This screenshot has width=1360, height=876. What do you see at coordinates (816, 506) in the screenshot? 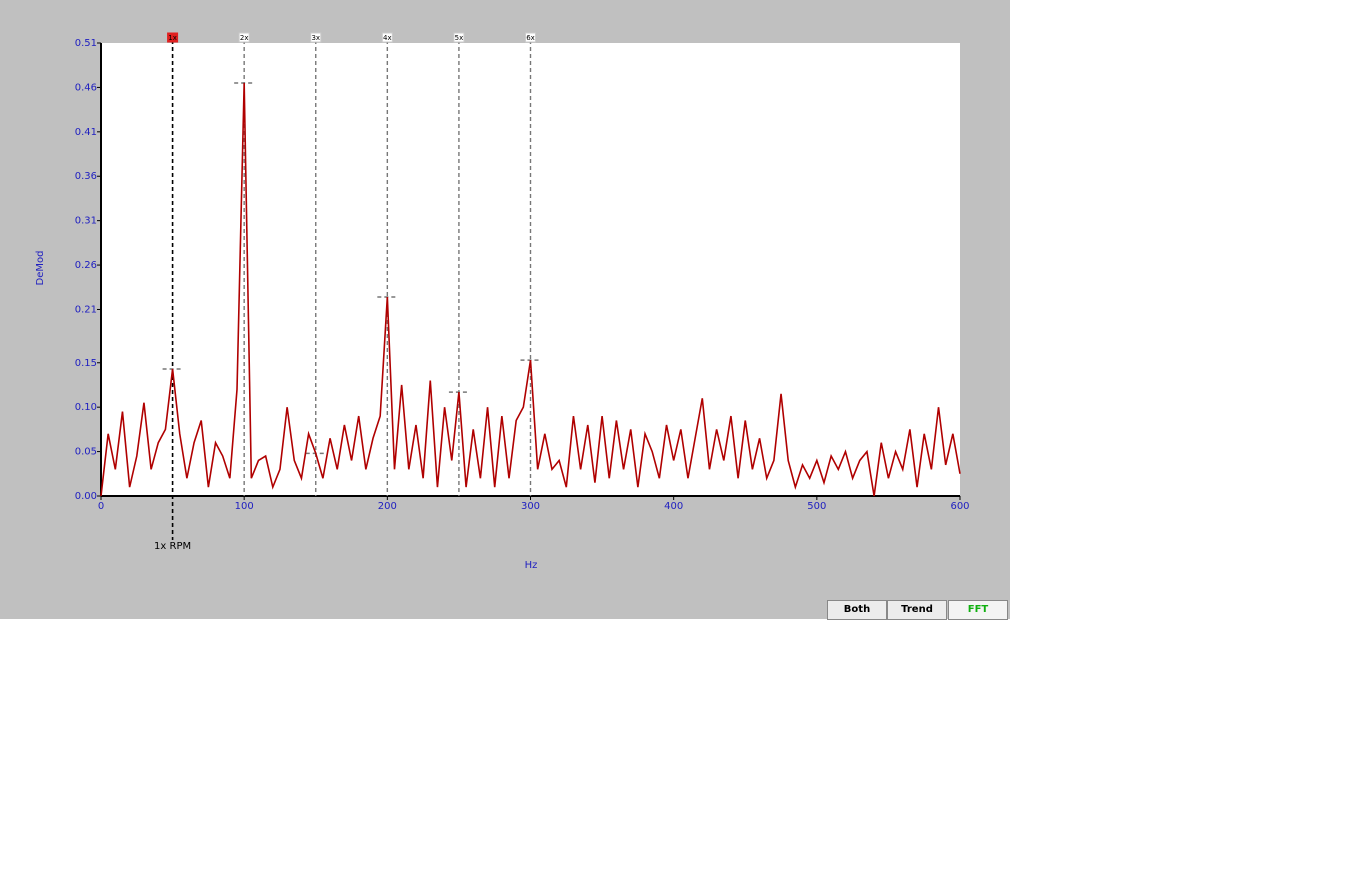
I see `x-tick-label: 500` at bounding box center [816, 506].